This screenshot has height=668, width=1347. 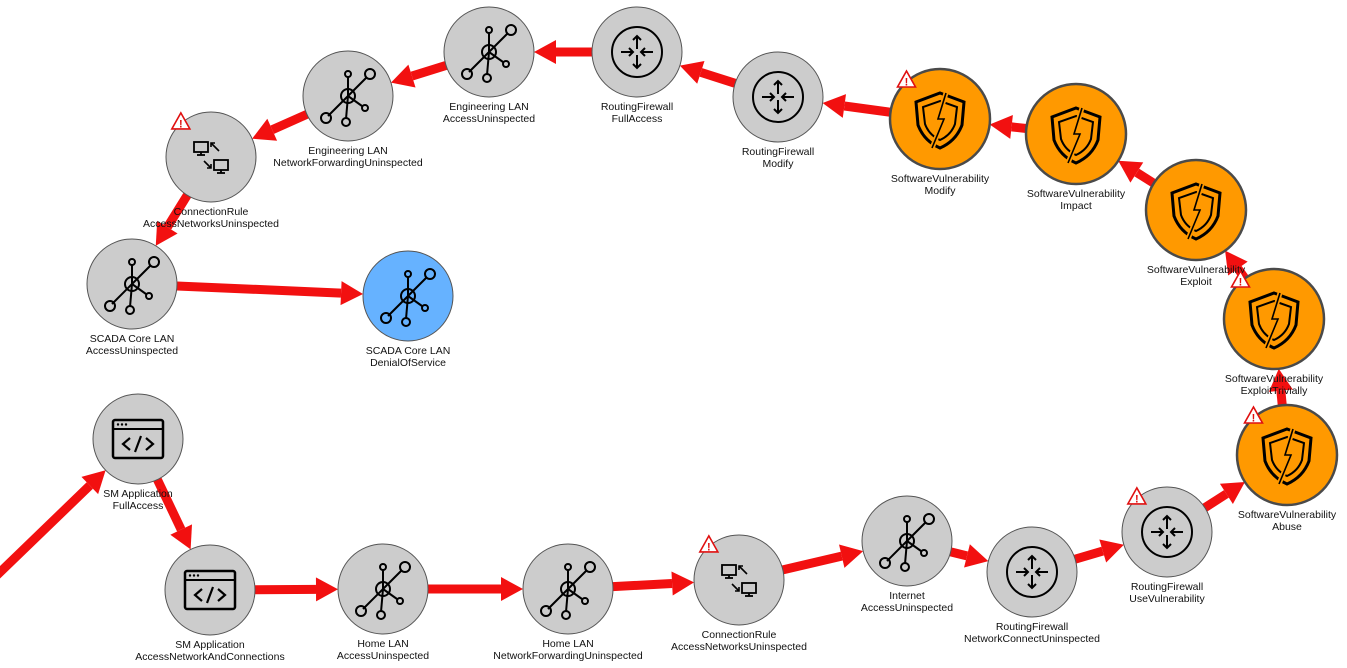 What do you see at coordinates (941, 191) in the screenshot?
I see `node-label-line2: Modify` at bounding box center [941, 191].